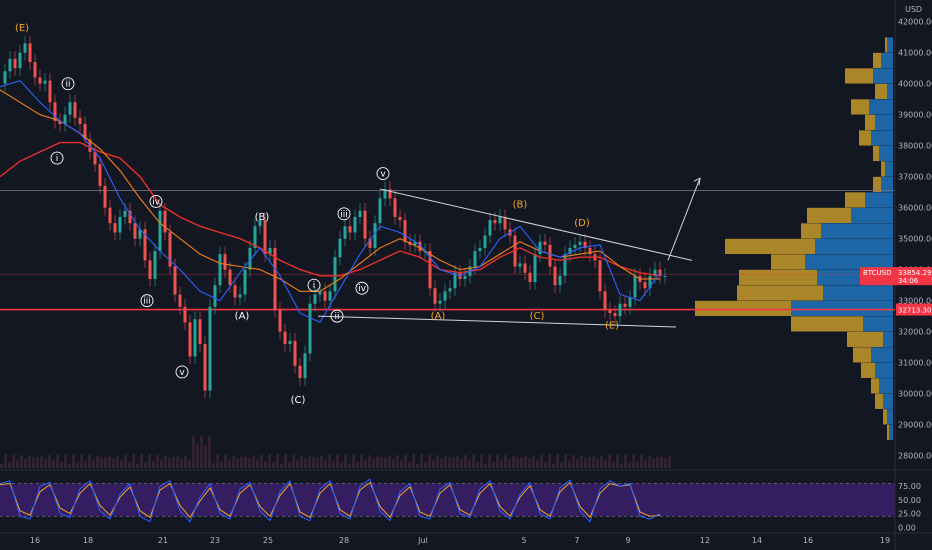  Describe the element at coordinates (362, 289) in the screenshot. I see `wave-label-11: iv` at that location.